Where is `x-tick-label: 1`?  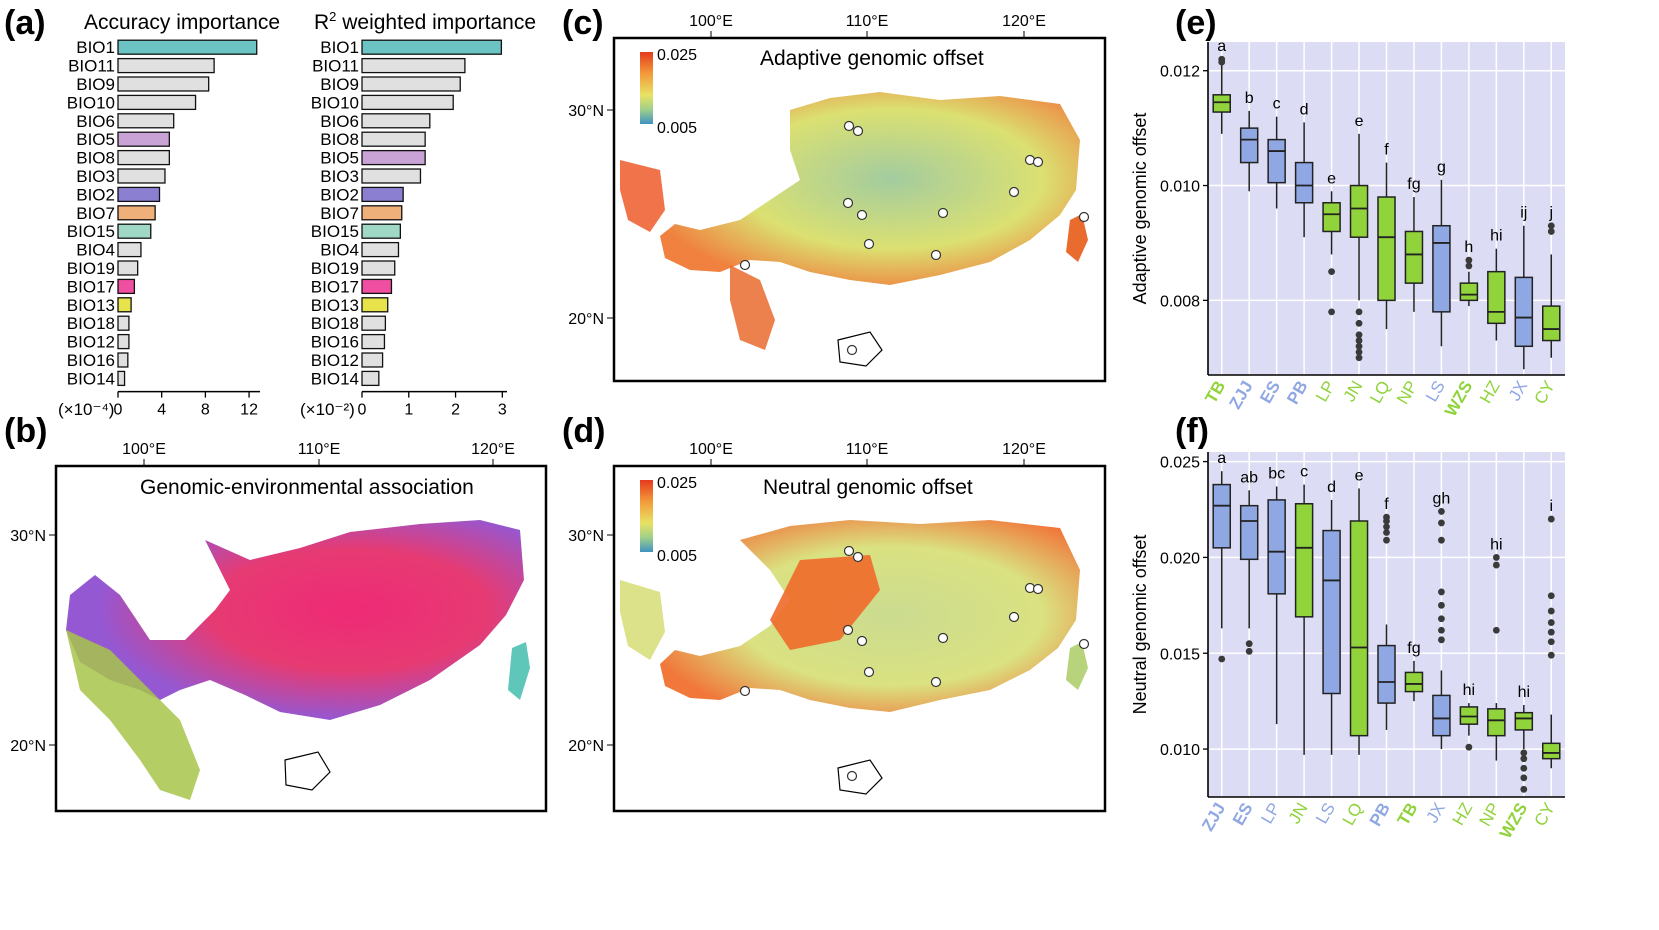 x-tick-label: 1 is located at coordinates (408, 410).